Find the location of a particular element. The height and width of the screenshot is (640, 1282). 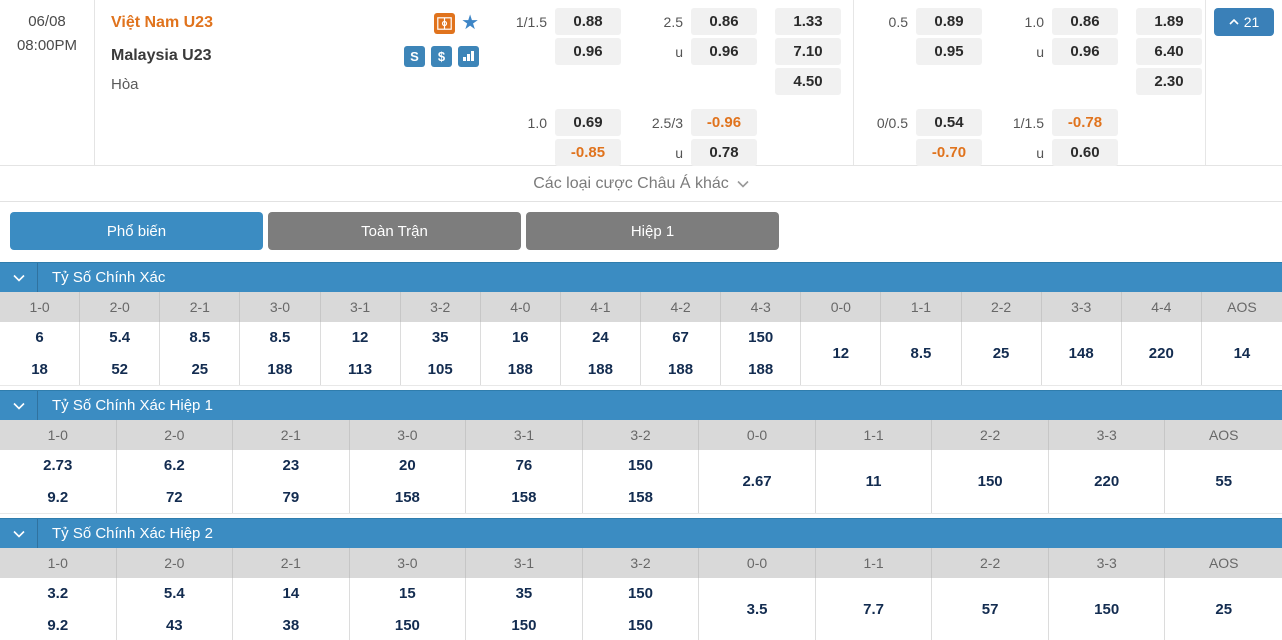

home-win-odds: 1.33 is located at coordinates (808, 21).